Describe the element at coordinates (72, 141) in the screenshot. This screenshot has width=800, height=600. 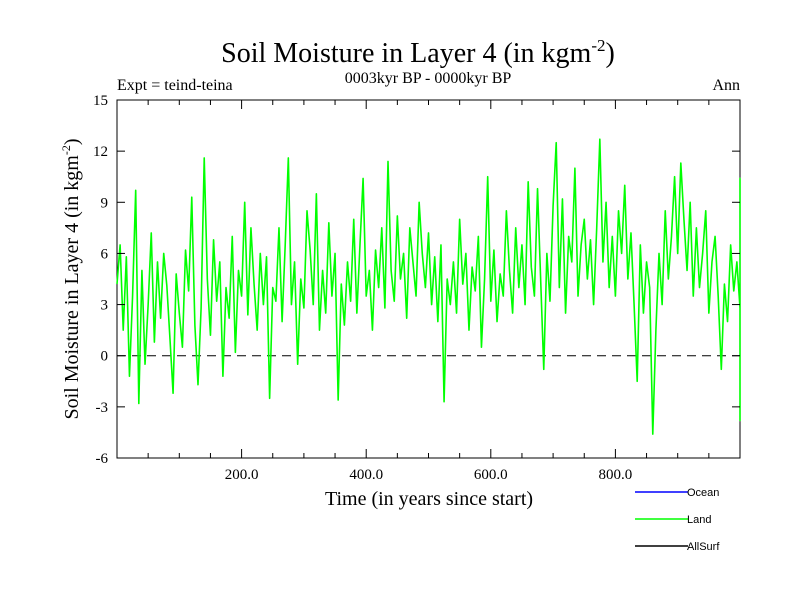
I see `y-axis-label-close: )` at that location.